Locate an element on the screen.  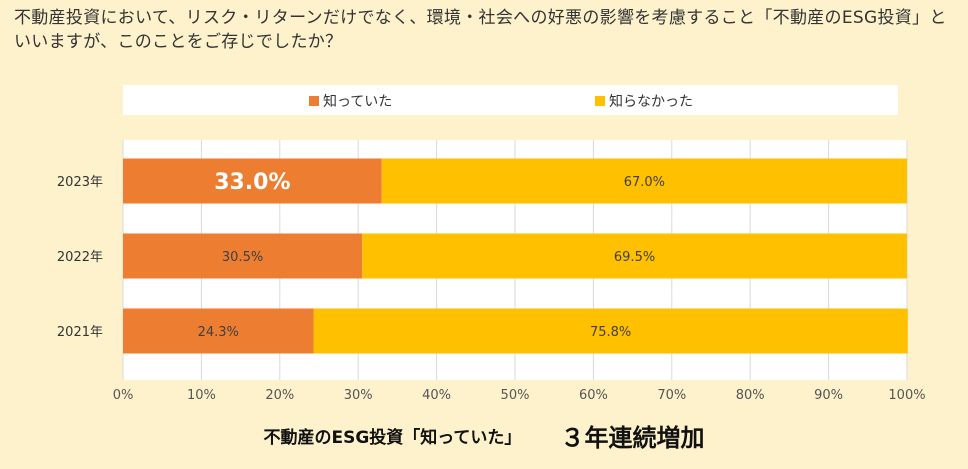
x-tick-label-1: 10% is located at coordinates (201, 395).